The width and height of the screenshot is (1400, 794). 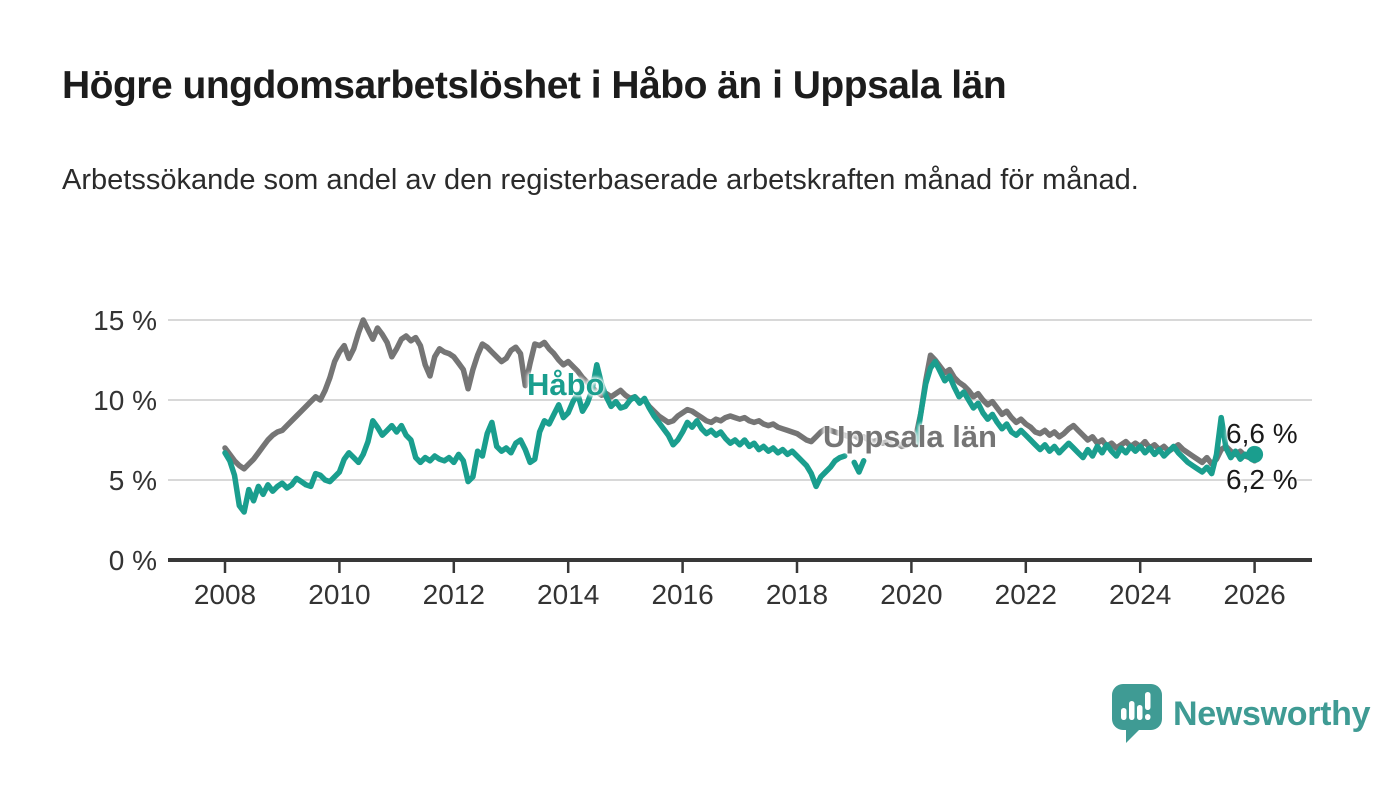 I want to click on series-label-uppsala: Uppsala län, so click(x=910, y=436).